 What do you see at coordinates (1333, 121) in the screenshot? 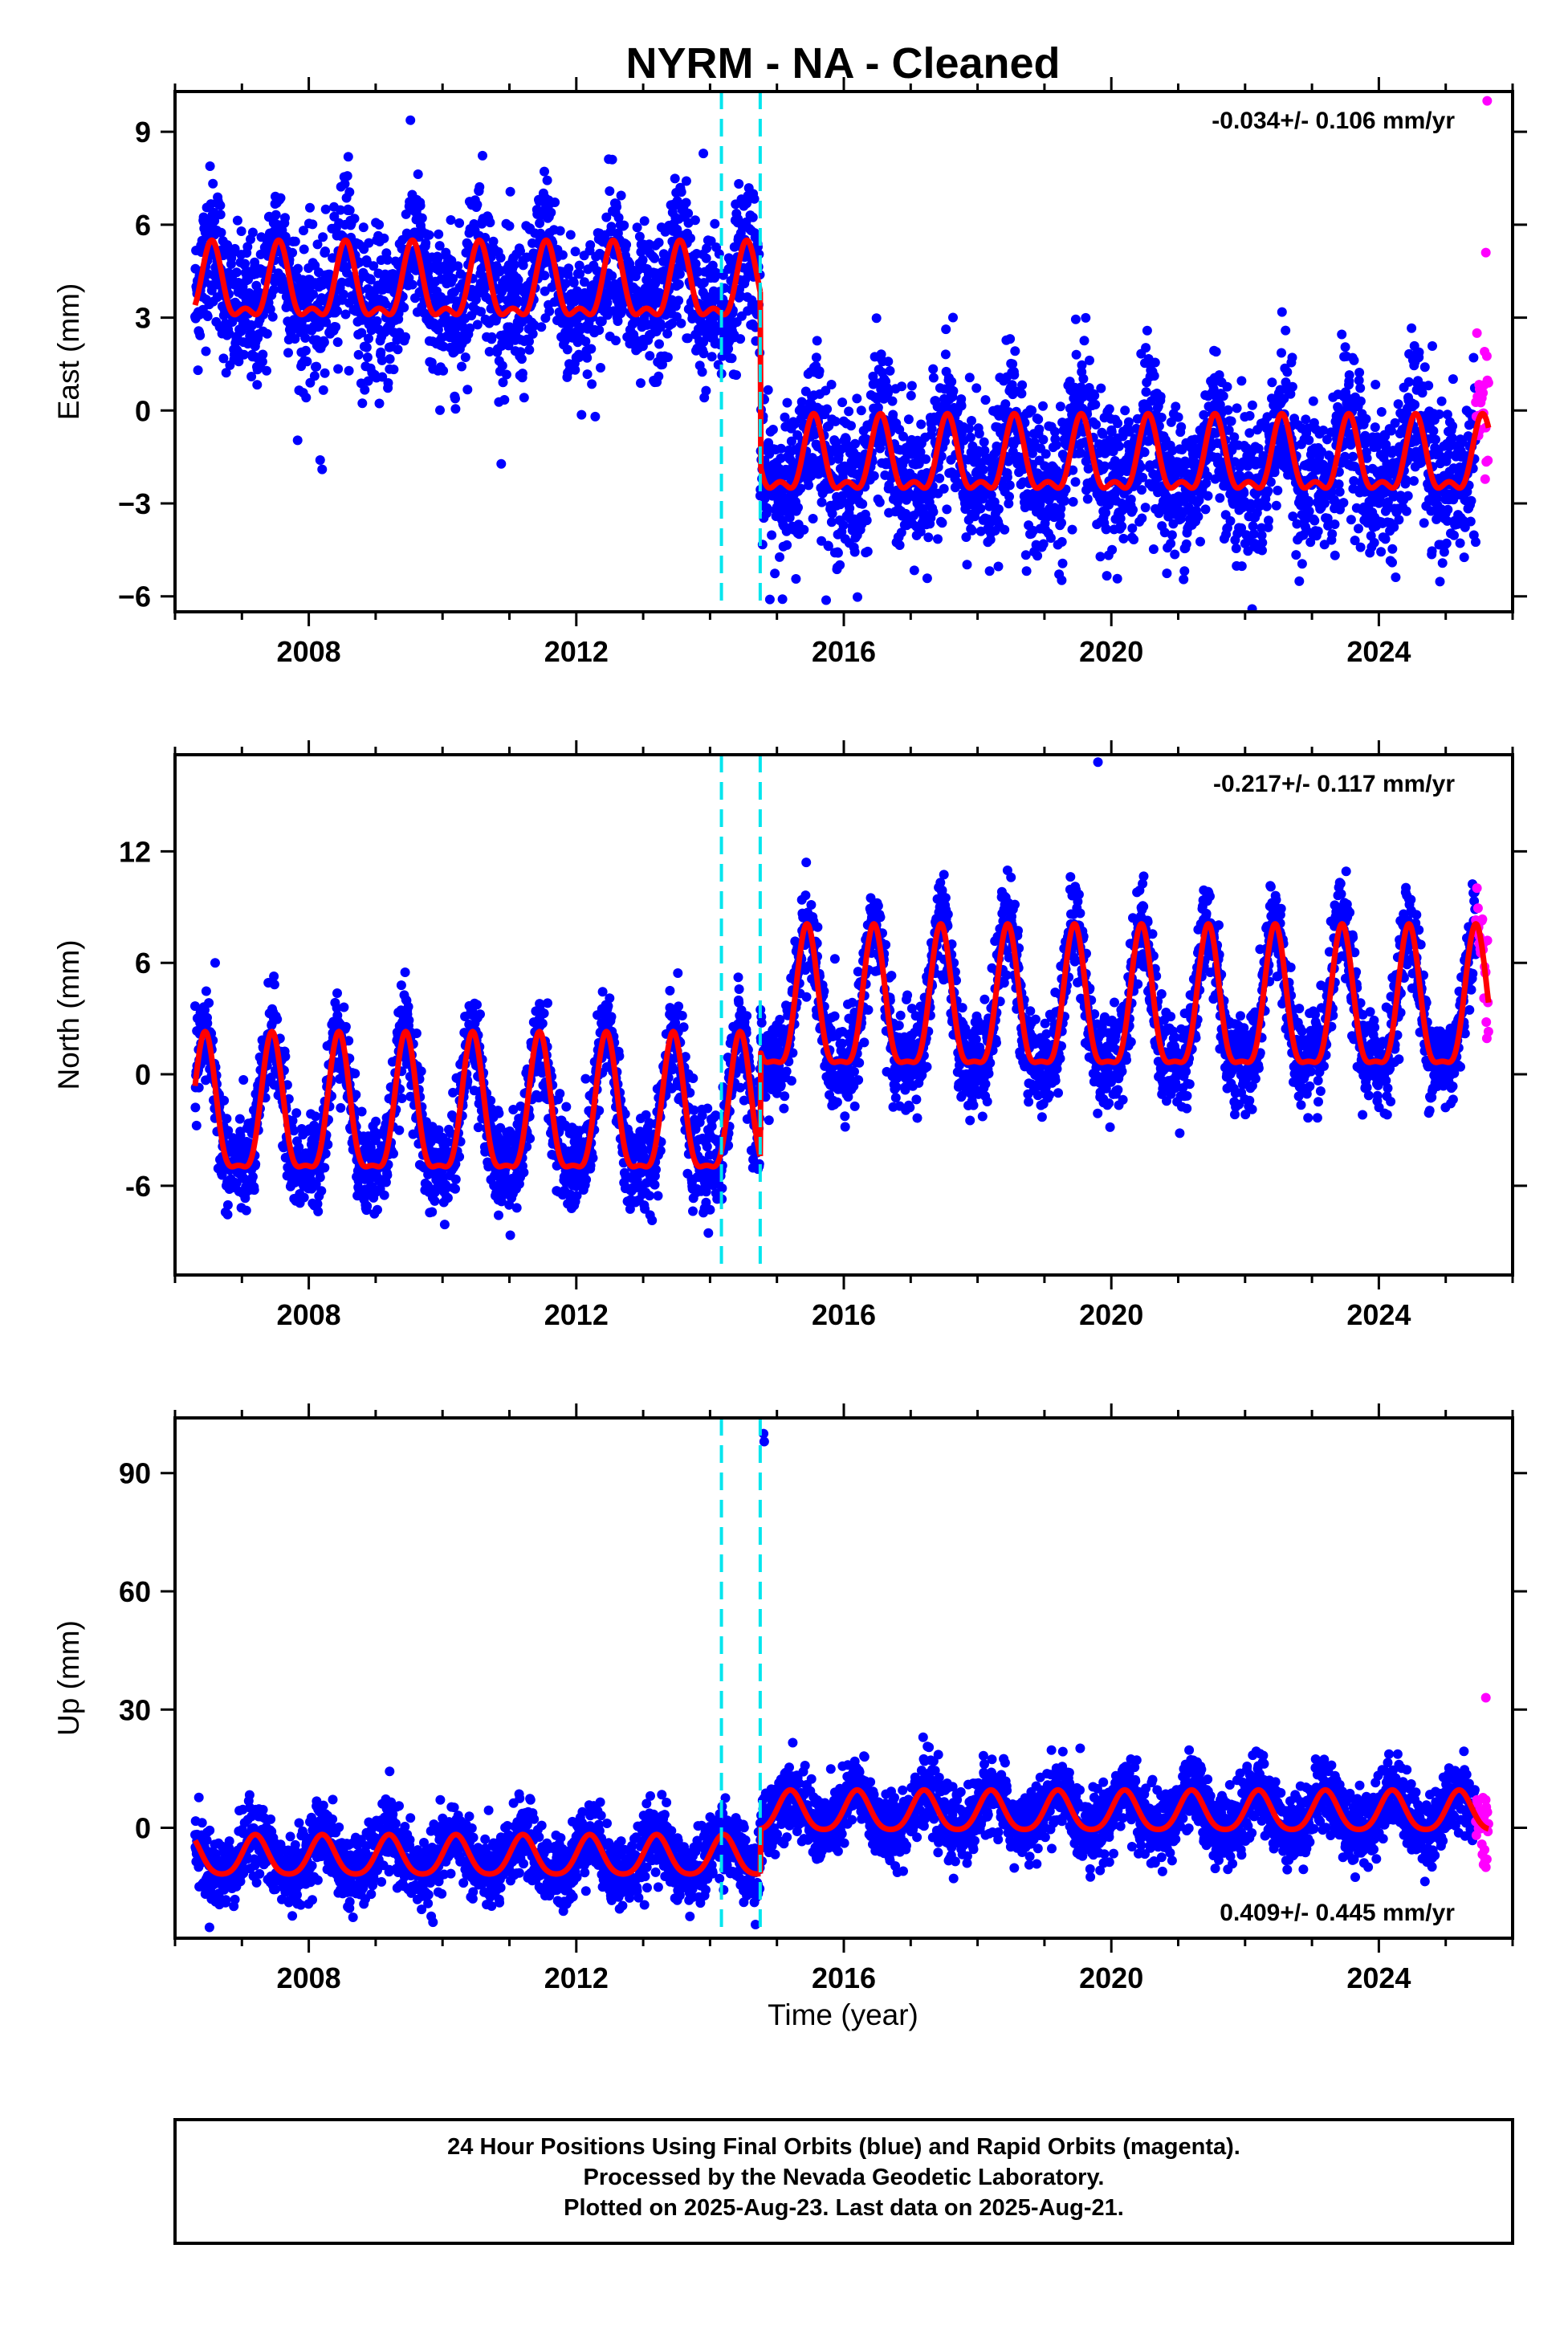
I see `velocity-rate-label: -0.034+/- 0.106 mm/yr` at bounding box center [1333, 121].